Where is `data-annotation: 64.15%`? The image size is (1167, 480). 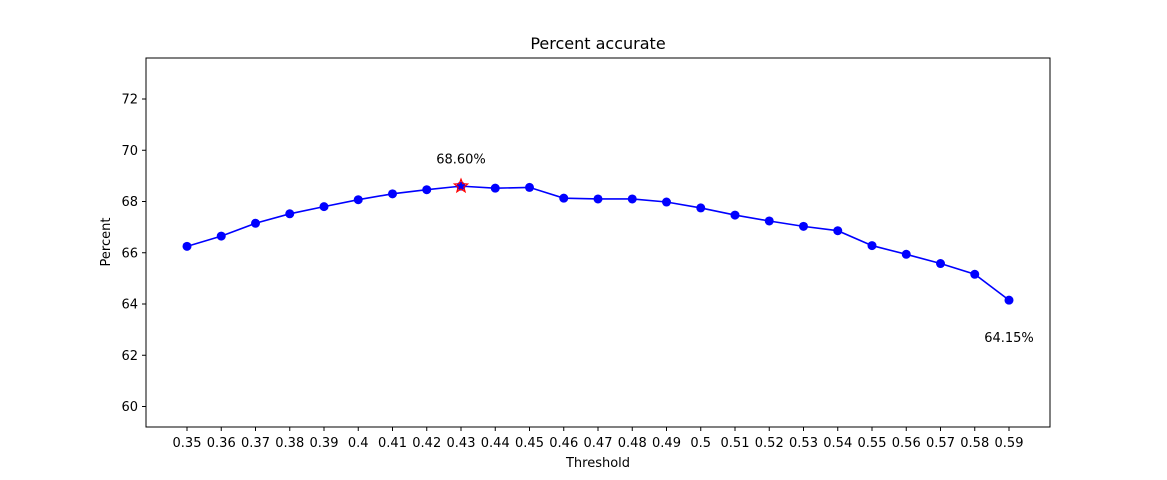 data-annotation: 64.15% is located at coordinates (1009, 338).